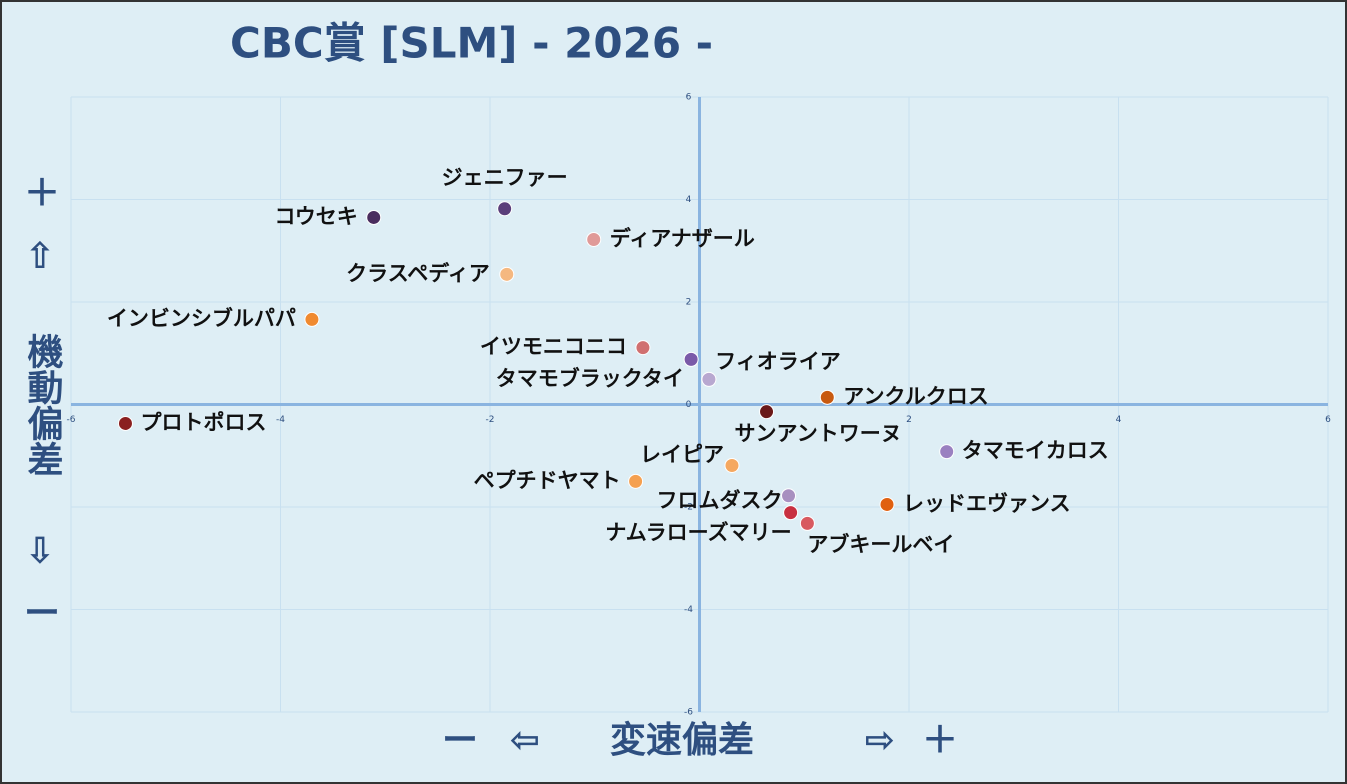 Image resolution: width=1347 pixels, height=784 pixels. I want to click on point-label: タマモブラックタイ, so click(590, 378).